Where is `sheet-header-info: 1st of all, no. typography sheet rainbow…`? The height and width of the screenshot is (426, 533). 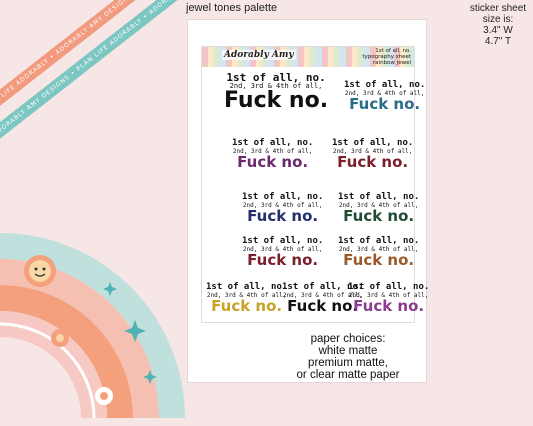 sheet-header-info: 1st of all, no. typography sheet rainbow… is located at coordinates (386, 57).